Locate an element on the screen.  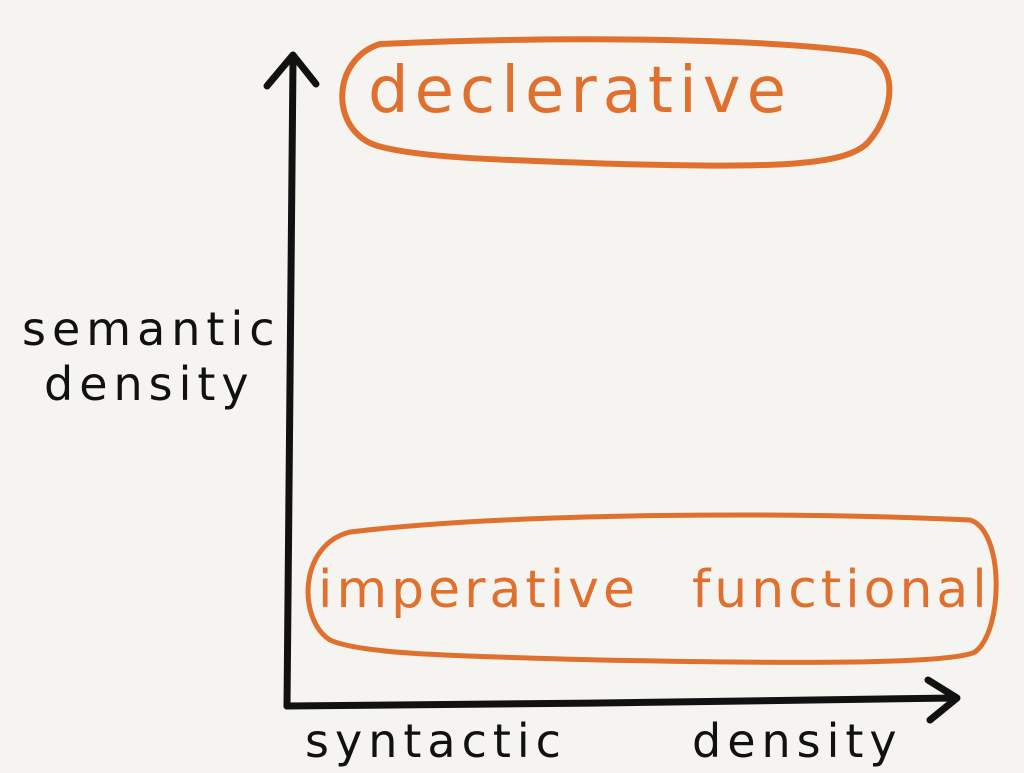
group-bottom-item-label-1: imperative is located at coordinates (478, 590).